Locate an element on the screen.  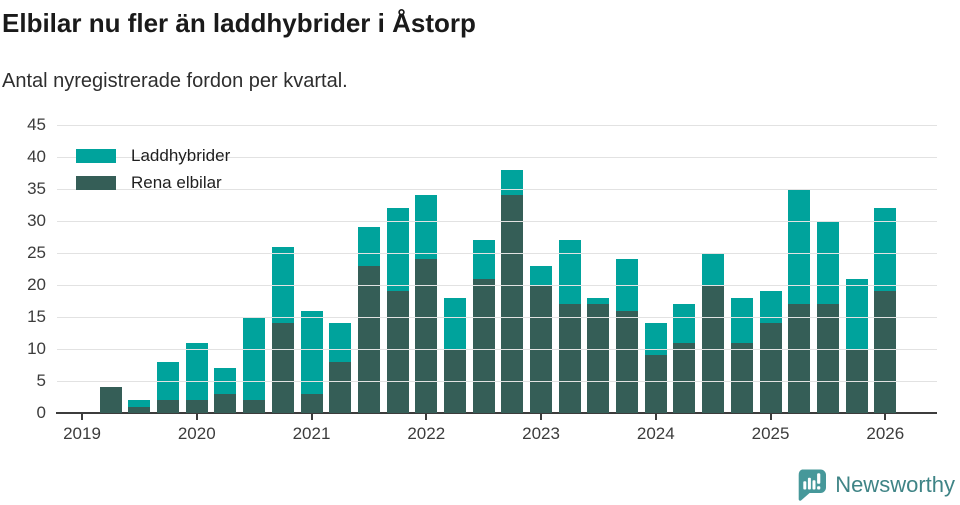
y-axis-label: 10 is located at coordinates (36, 348).